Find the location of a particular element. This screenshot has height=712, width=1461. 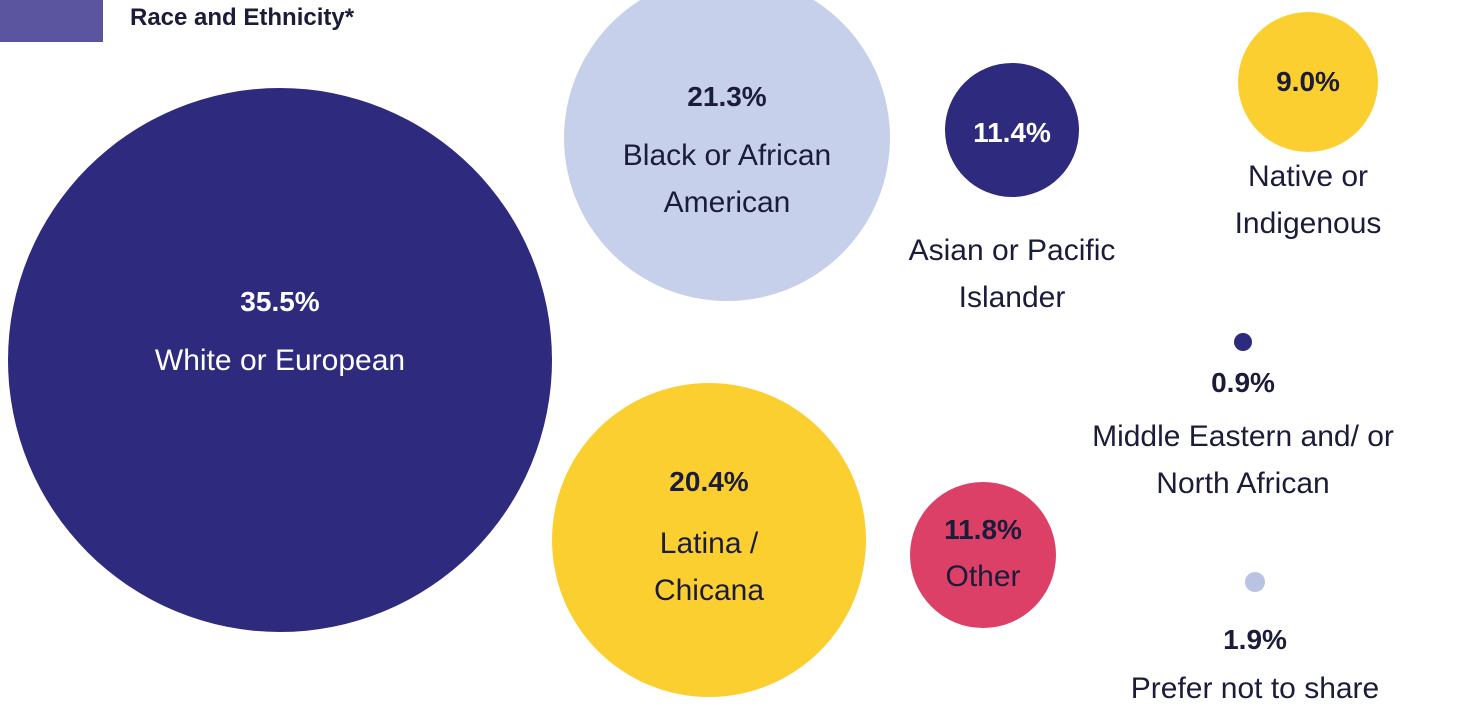

value-label: 0.9% is located at coordinates (1243, 382).